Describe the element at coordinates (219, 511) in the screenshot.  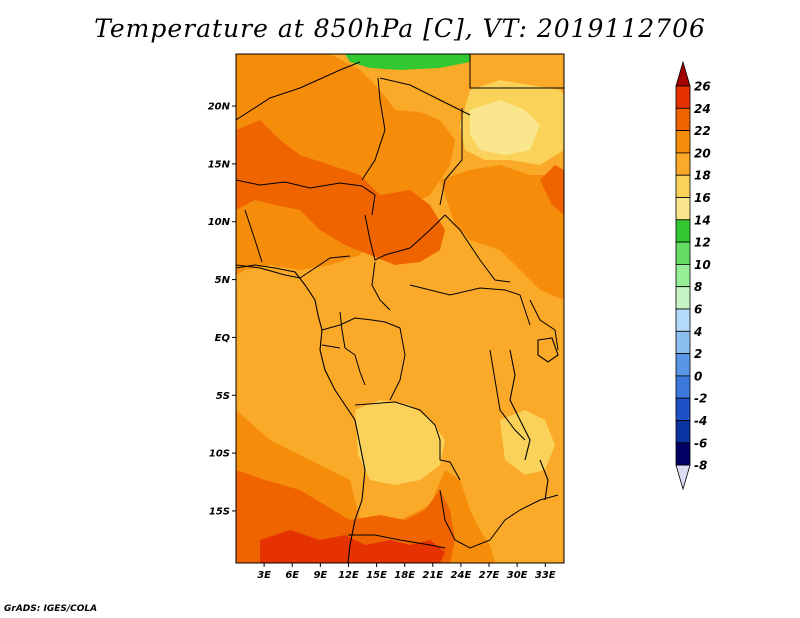
I see `lat-tick-label: 15S` at that location.